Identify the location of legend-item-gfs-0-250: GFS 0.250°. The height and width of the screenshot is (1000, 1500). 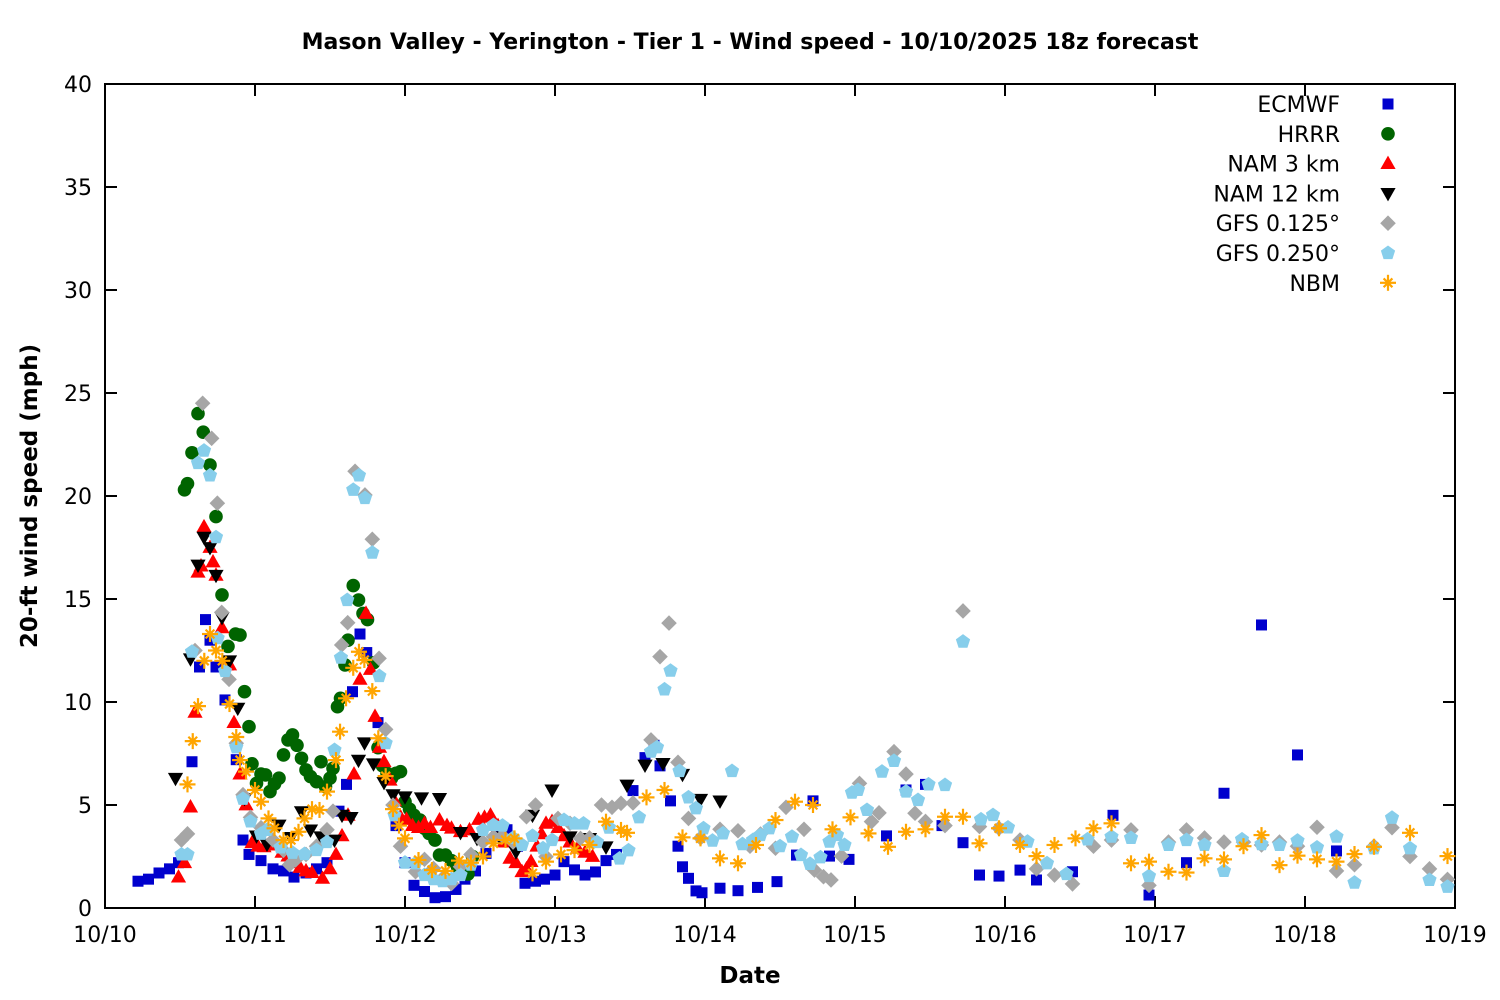
(1306, 254).